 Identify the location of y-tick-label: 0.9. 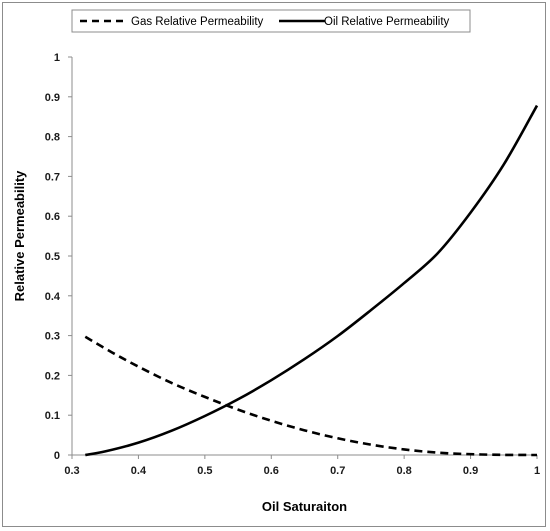
(52, 98).